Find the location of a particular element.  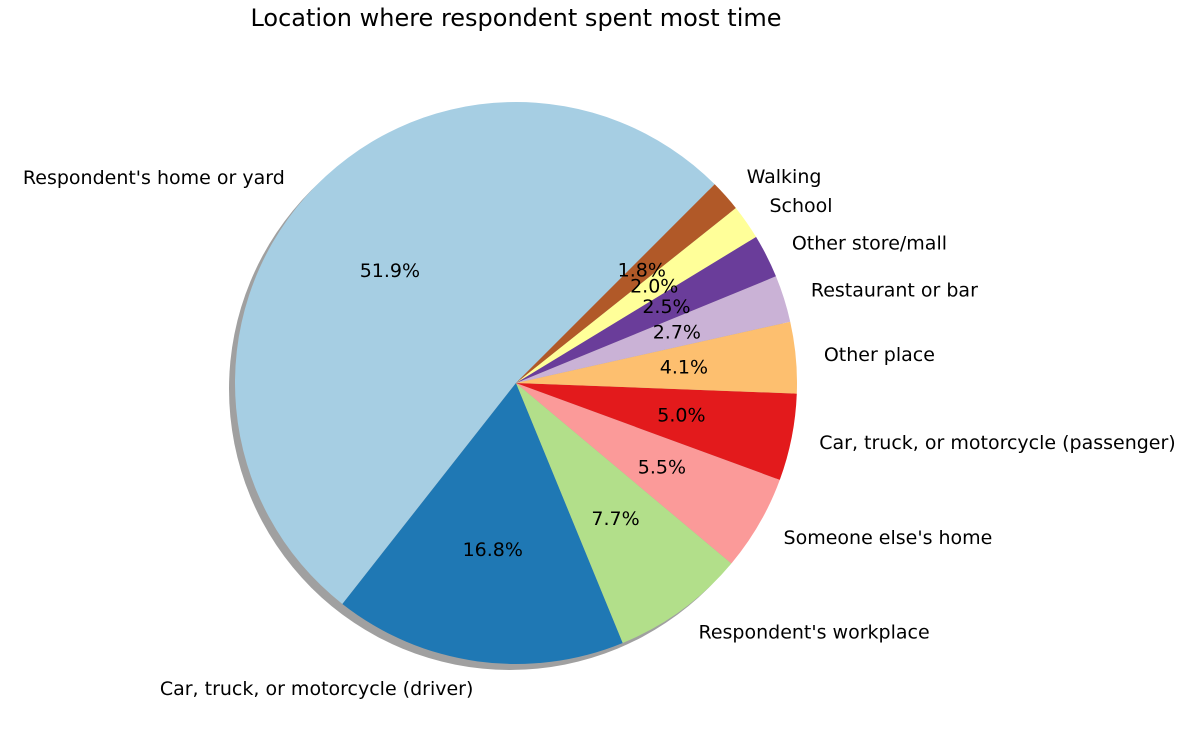

pct-label-walking: 1.8% is located at coordinates (642, 271).